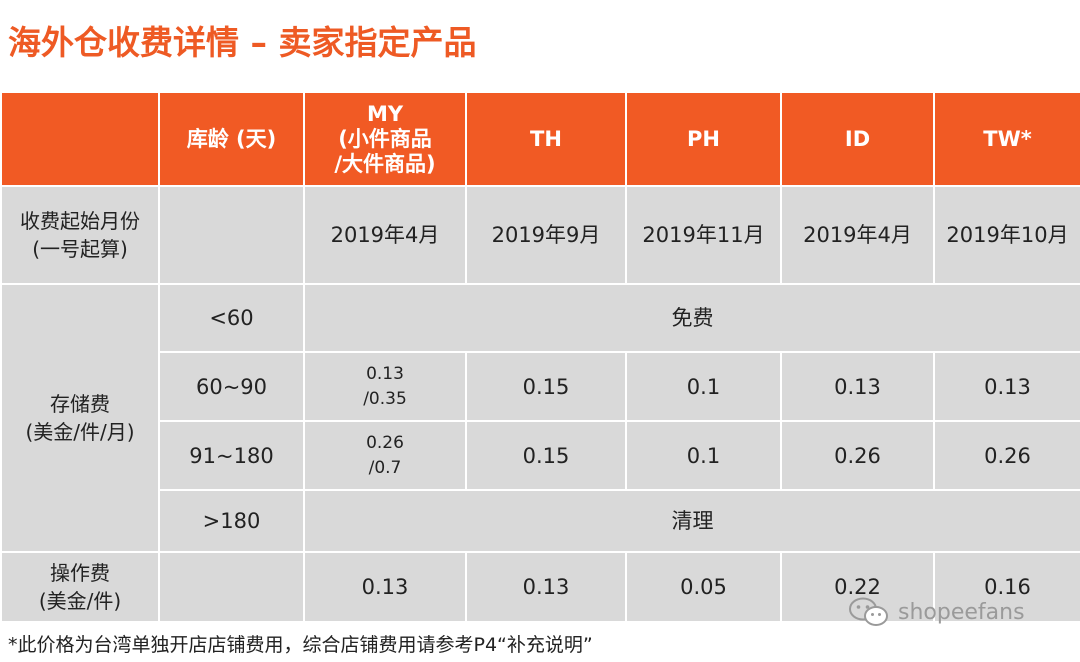 Image resolution: width=1080 pixels, height=662 pixels. What do you see at coordinates (857, 386) in the screenshot?
I see `storage-60-90-id: 0.13` at bounding box center [857, 386].